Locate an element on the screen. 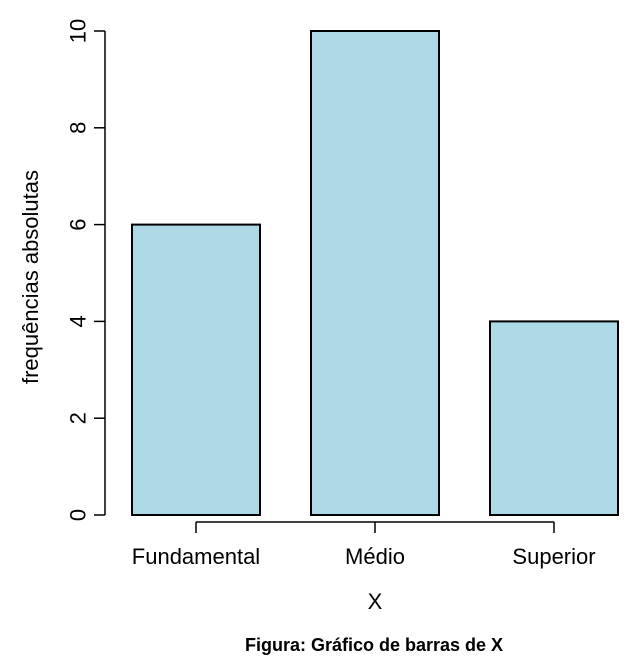 Image resolution: width=635 pixels, height=667 pixels. x-axis-title: X is located at coordinates (375, 601).